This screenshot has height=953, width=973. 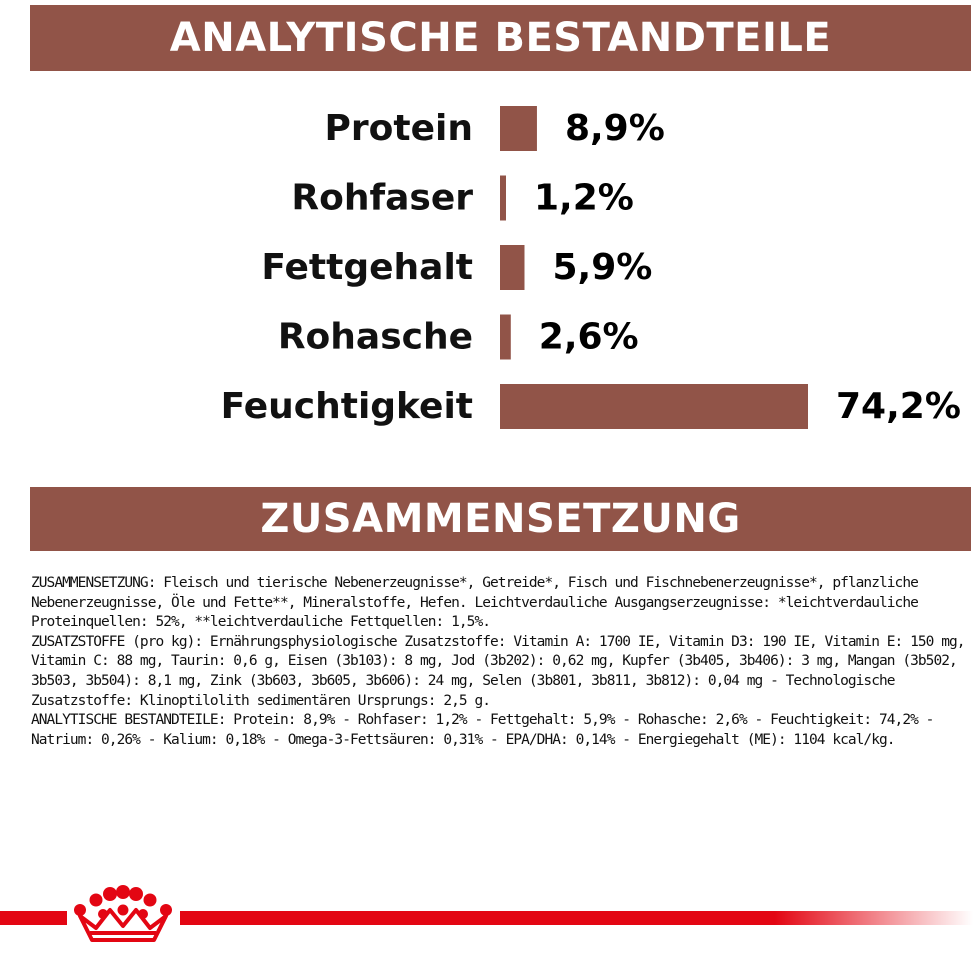 I want to click on bar-value-label: 8,9%, so click(x=615, y=128).